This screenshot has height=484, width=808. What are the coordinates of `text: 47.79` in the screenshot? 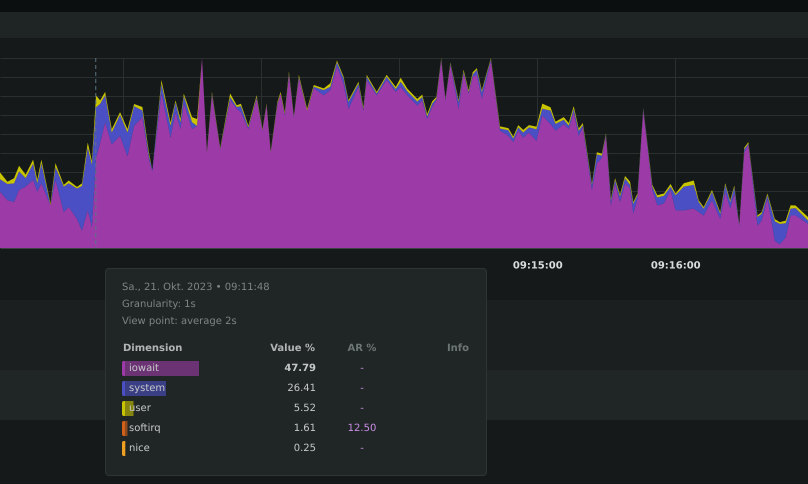 It's located at (299, 369).